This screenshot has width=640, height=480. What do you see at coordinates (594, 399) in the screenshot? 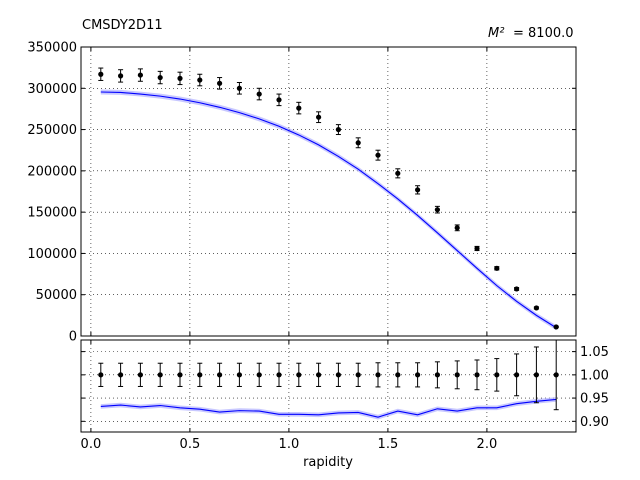
I see `y-tick-label: 0.95` at bounding box center [594, 399].